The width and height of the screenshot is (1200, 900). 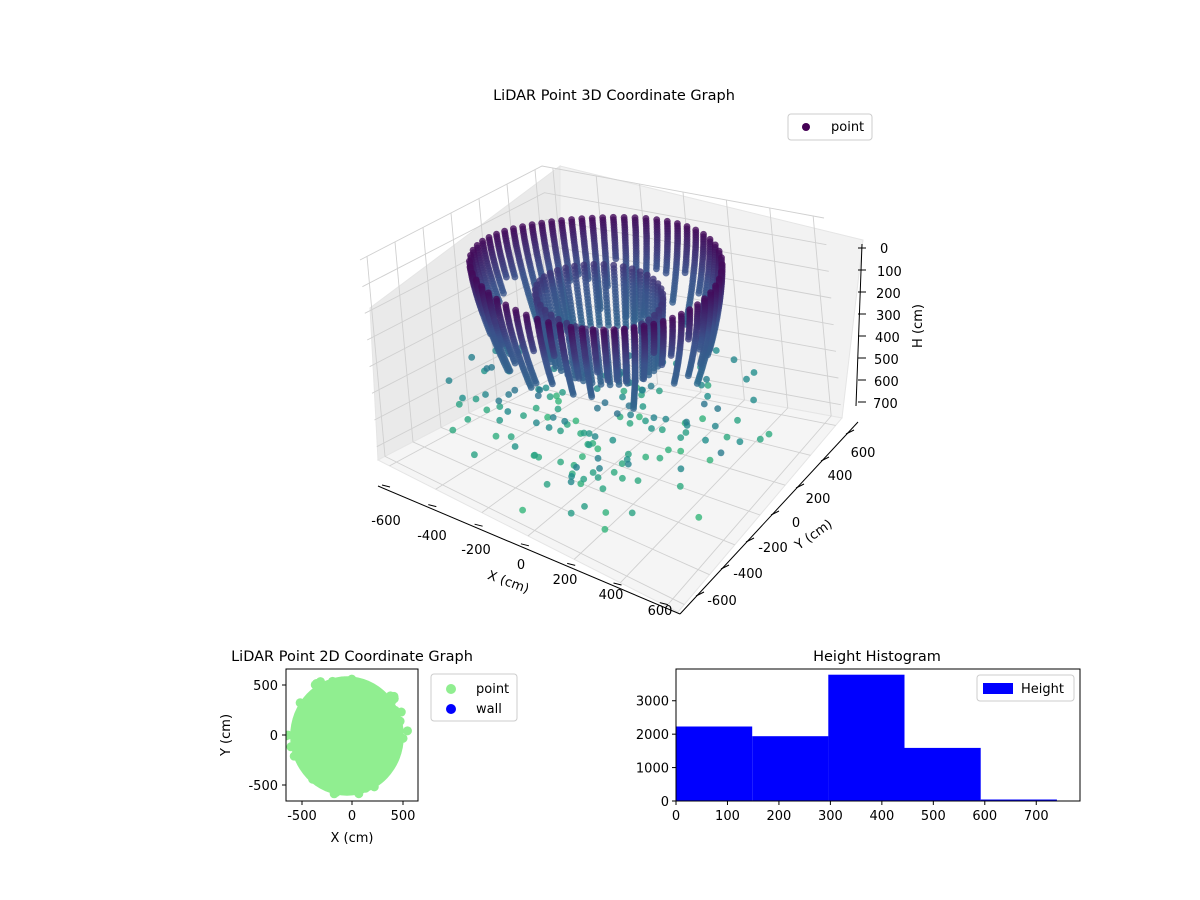 I want to click on histogram-x-tick: 600, so click(x=984, y=816).